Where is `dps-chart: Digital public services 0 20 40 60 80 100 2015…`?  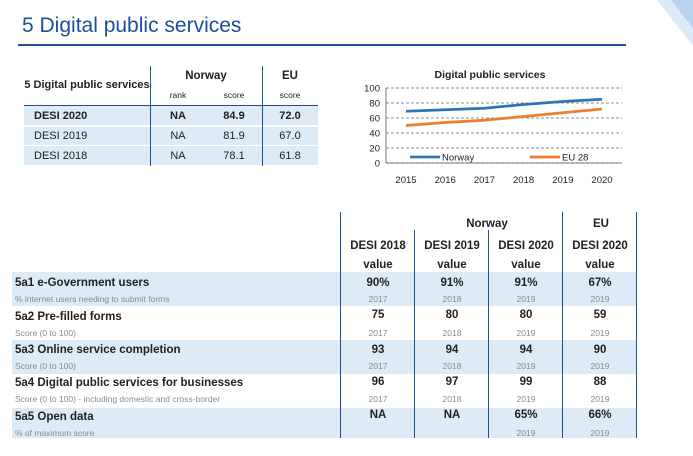 dps-chart: Digital public services 0 20 40 60 80 100 2015… is located at coordinates (490, 128).